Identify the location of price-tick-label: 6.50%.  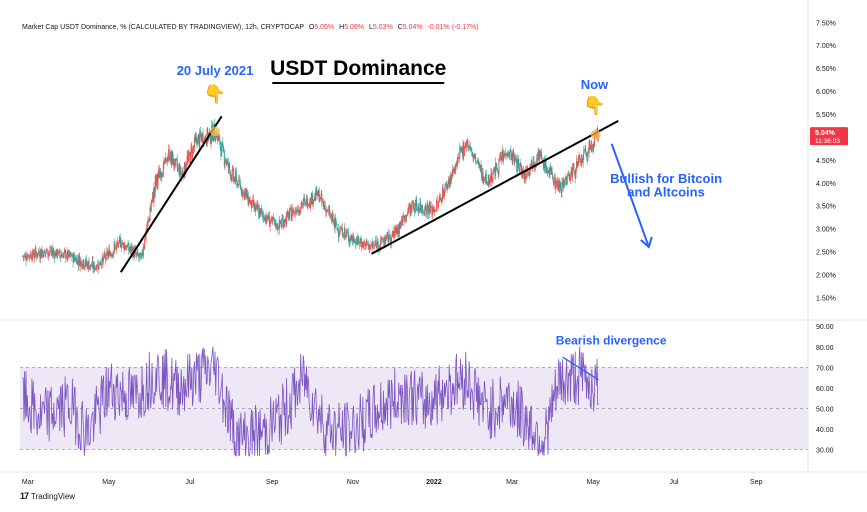
(826, 69).